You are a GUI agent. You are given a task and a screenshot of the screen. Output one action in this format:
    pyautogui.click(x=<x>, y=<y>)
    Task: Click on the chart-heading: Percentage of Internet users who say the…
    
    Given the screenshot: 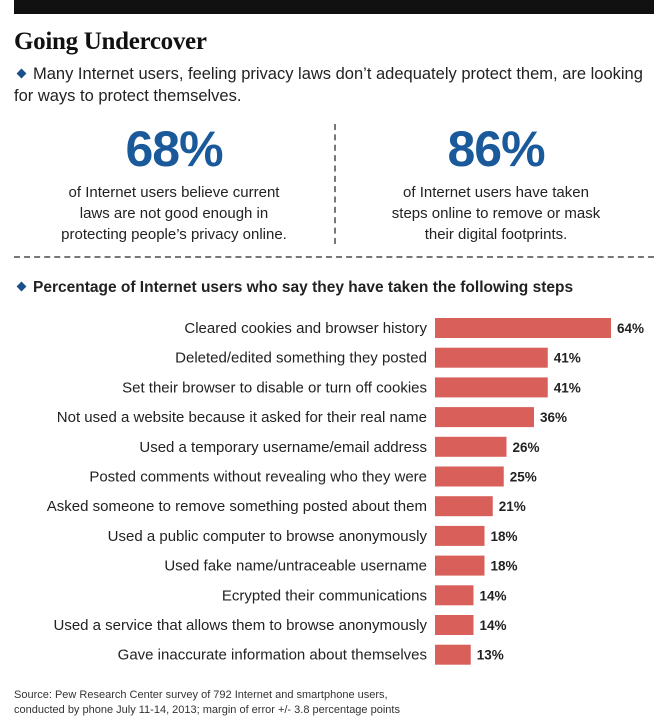 What is the action you would take?
    pyautogui.click(x=293, y=288)
    